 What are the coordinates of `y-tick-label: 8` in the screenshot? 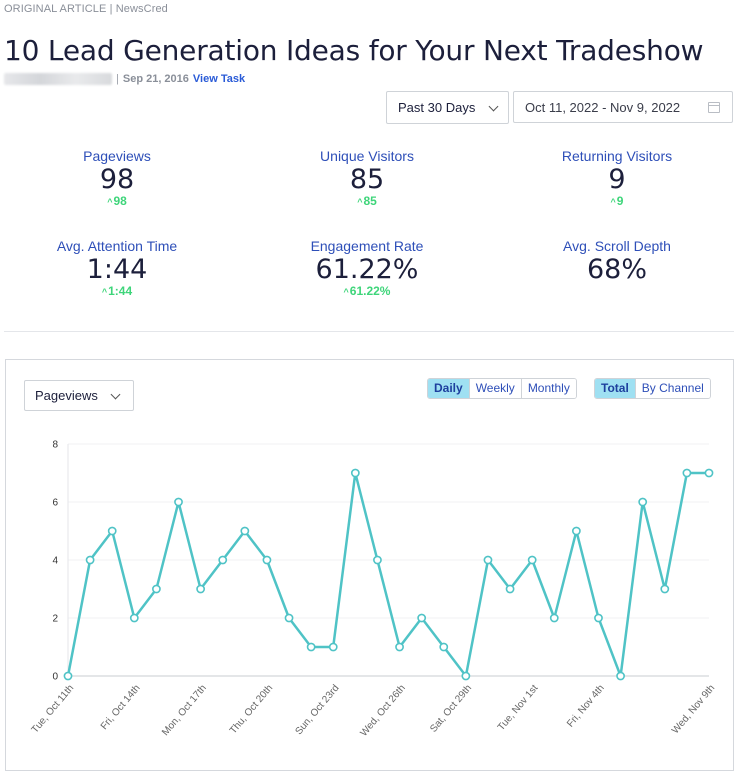 It's located at (55, 445).